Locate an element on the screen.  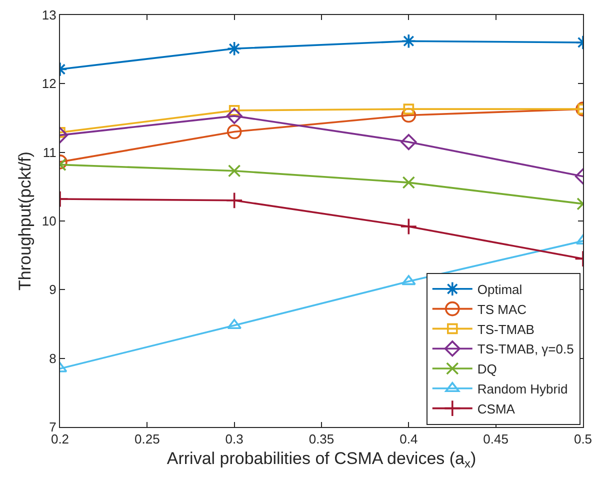
y-tick-label: 8 is located at coordinates (52, 358).